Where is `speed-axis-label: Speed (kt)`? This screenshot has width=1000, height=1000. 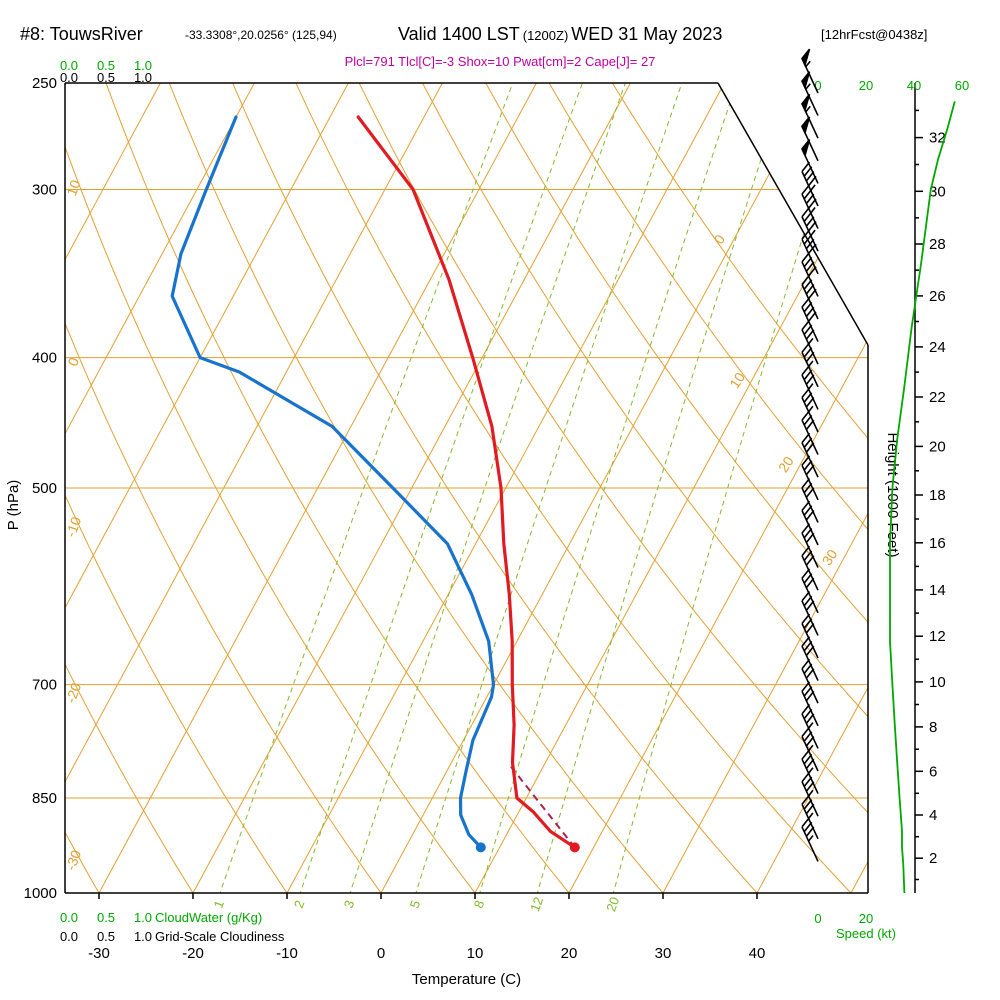 speed-axis-label: Speed (kt) is located at coordinates (866, 933).